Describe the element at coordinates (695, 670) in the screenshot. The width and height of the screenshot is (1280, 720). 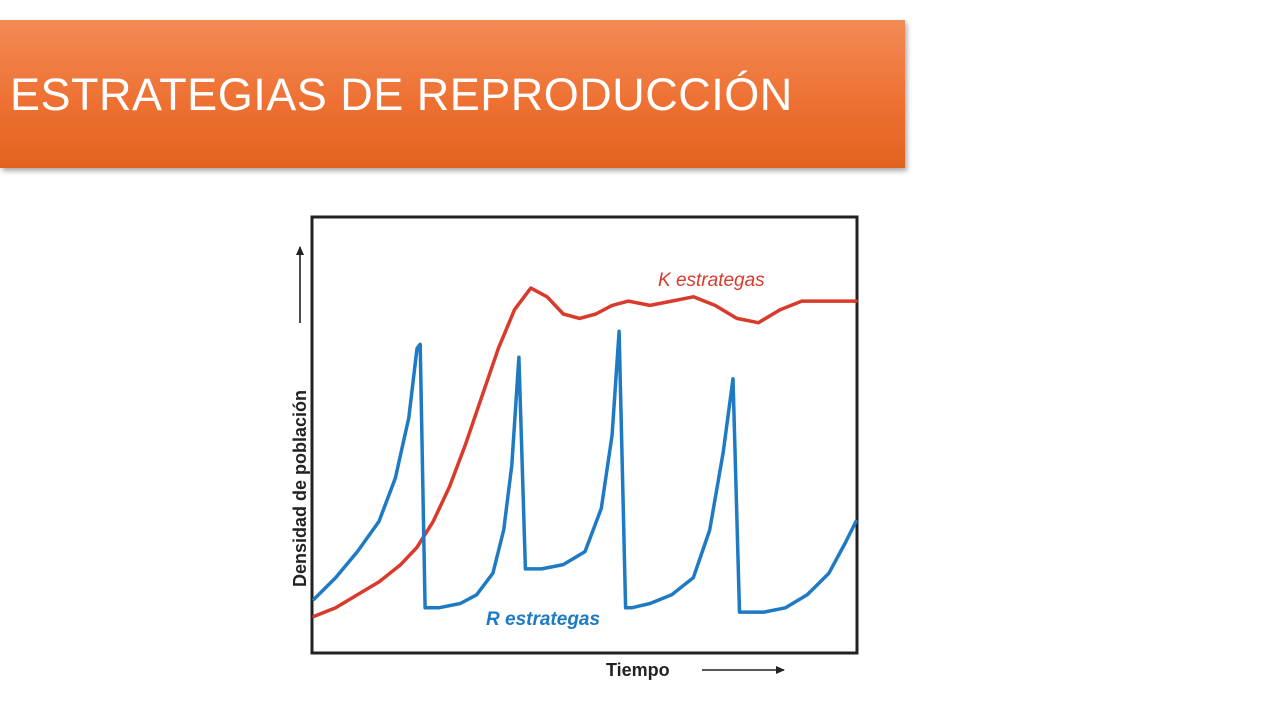
I see `x-axis-label-group: Tiempo` at that location.